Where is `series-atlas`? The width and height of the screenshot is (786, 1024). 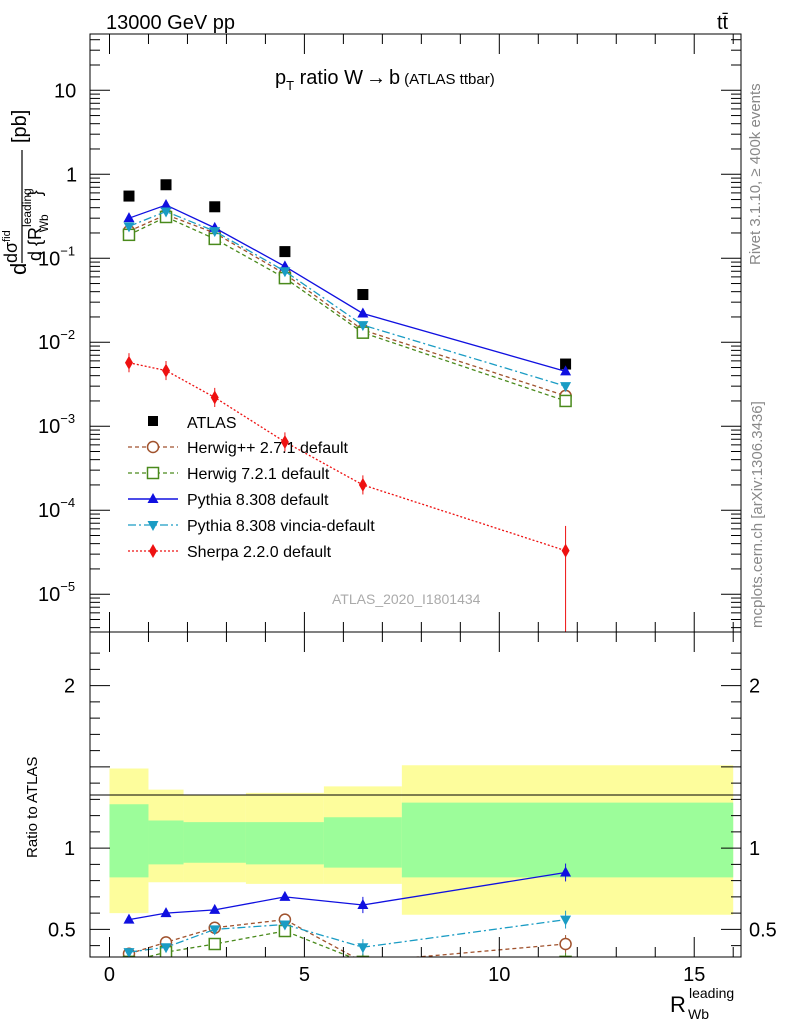 series-atlas is located at coordinates (347, 274).